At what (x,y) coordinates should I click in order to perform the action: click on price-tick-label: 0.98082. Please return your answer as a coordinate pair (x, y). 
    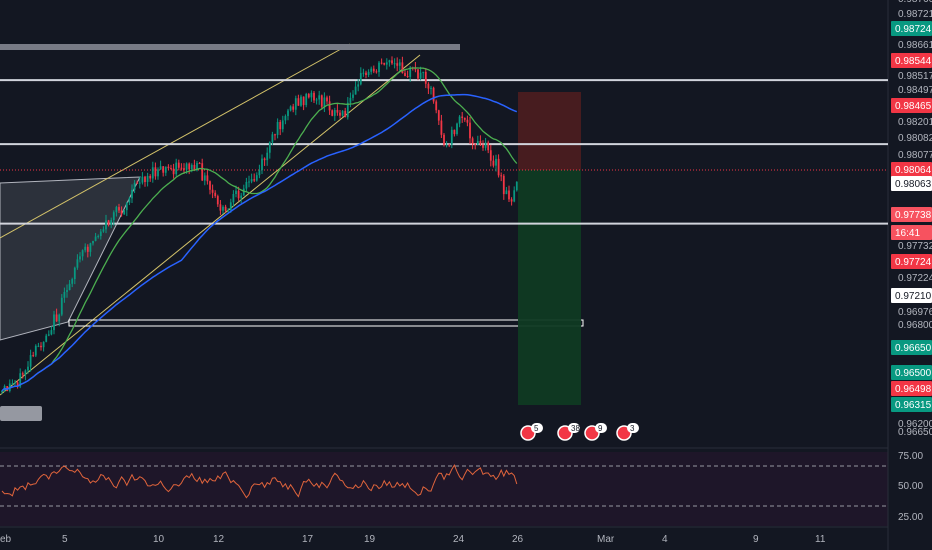
    Looking at the image, I should click on (915, 138).